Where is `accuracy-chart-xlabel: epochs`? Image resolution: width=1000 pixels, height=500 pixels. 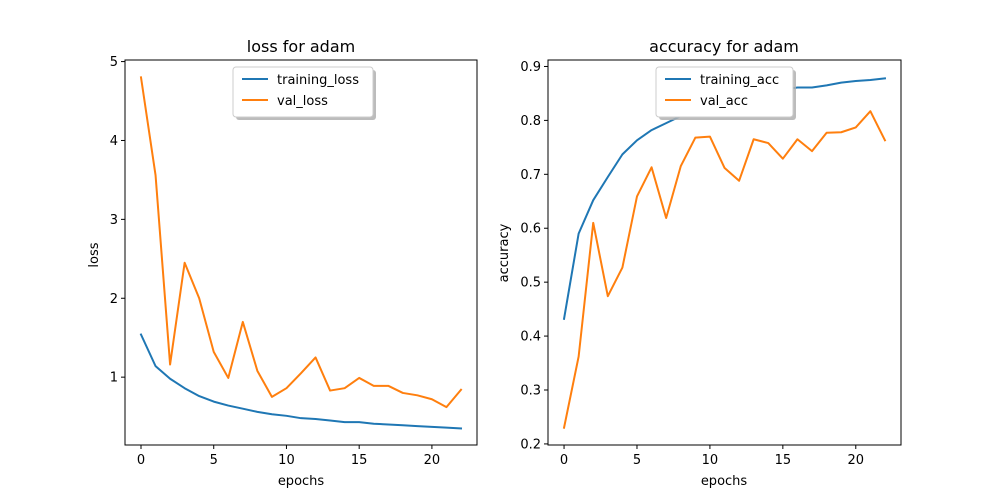
accuracy-chart-xlabel: epochs is located at coordinates (724, 481).